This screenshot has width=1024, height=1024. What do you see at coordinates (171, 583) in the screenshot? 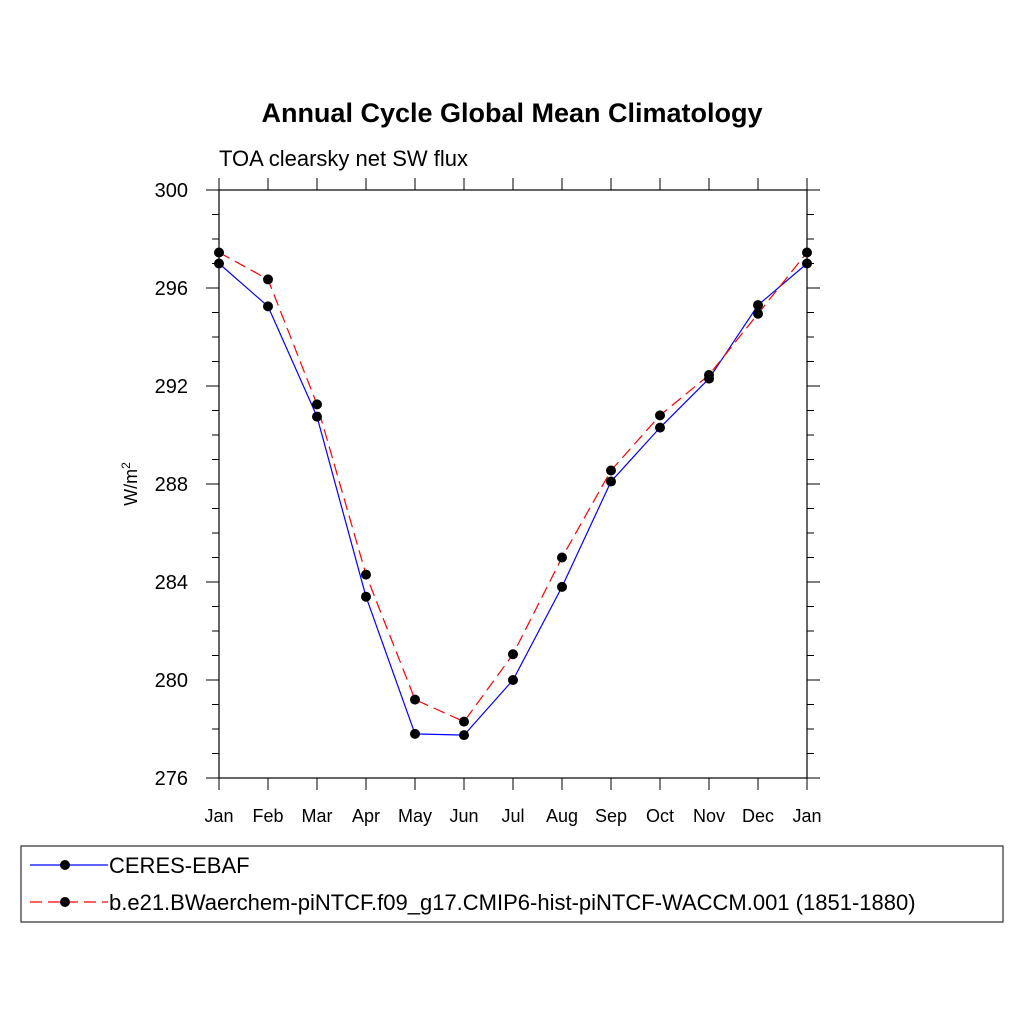
I see `y-tick-label: 284` at bounding box center [171, 583].